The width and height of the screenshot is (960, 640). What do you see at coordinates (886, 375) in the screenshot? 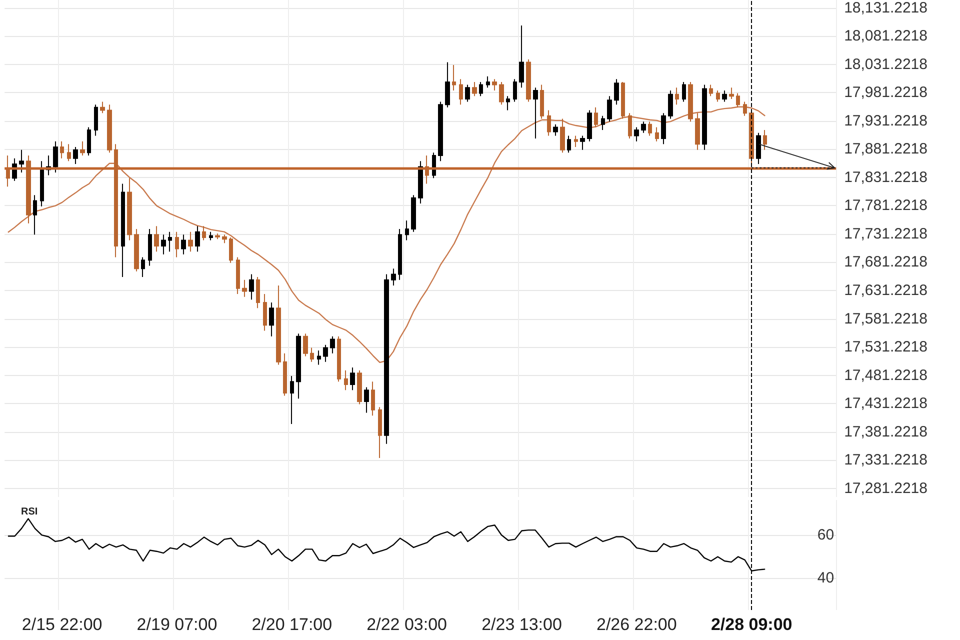
I see `y-tick-label: 17,481.2218` at bounding box center [886, 375].